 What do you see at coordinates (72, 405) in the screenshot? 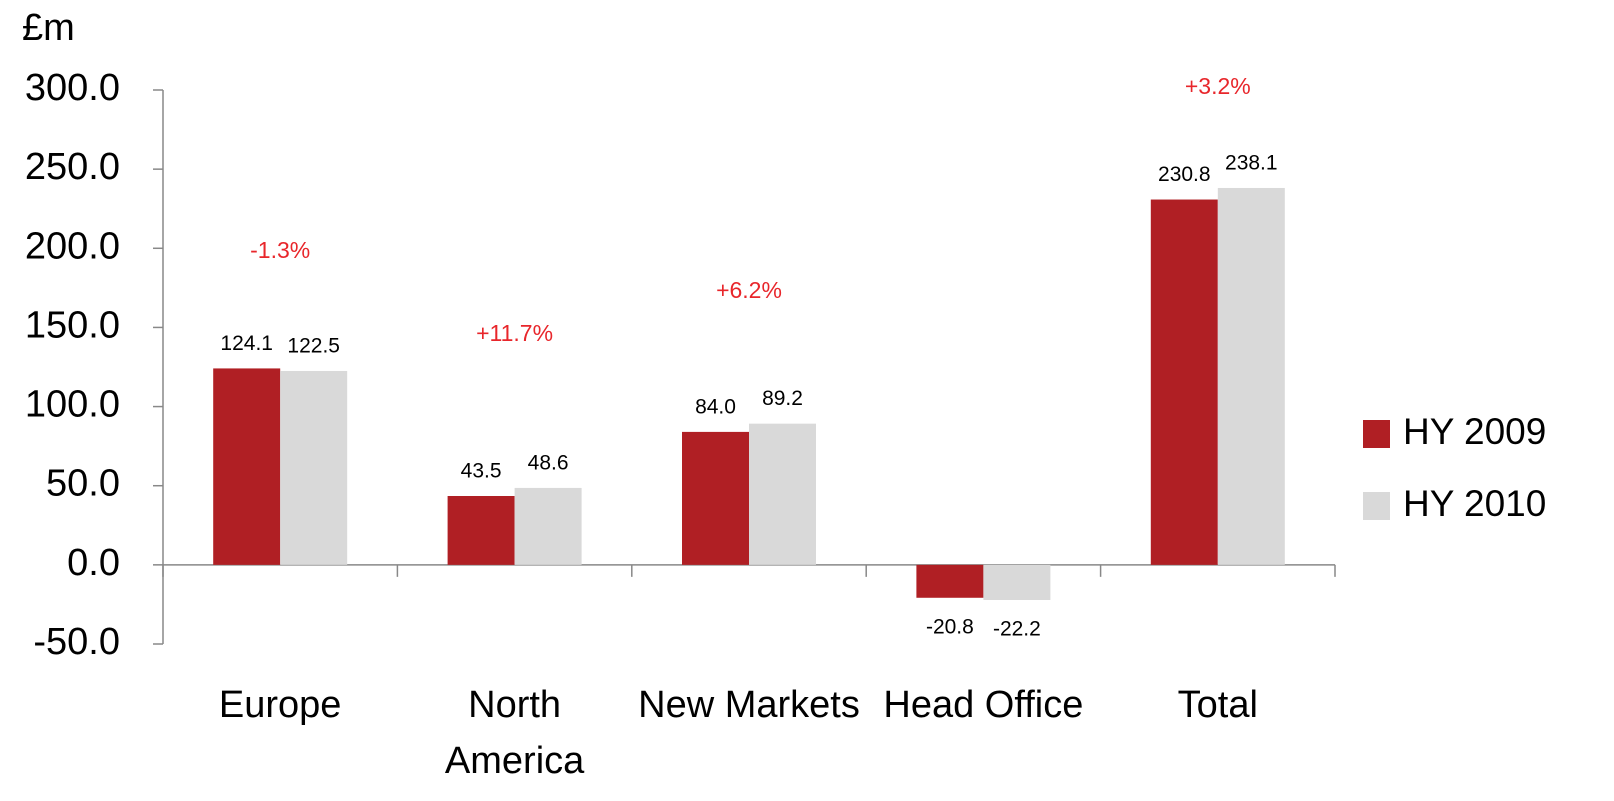
I see `y-tick-label: 100.0` at bounding box center [72, 405].